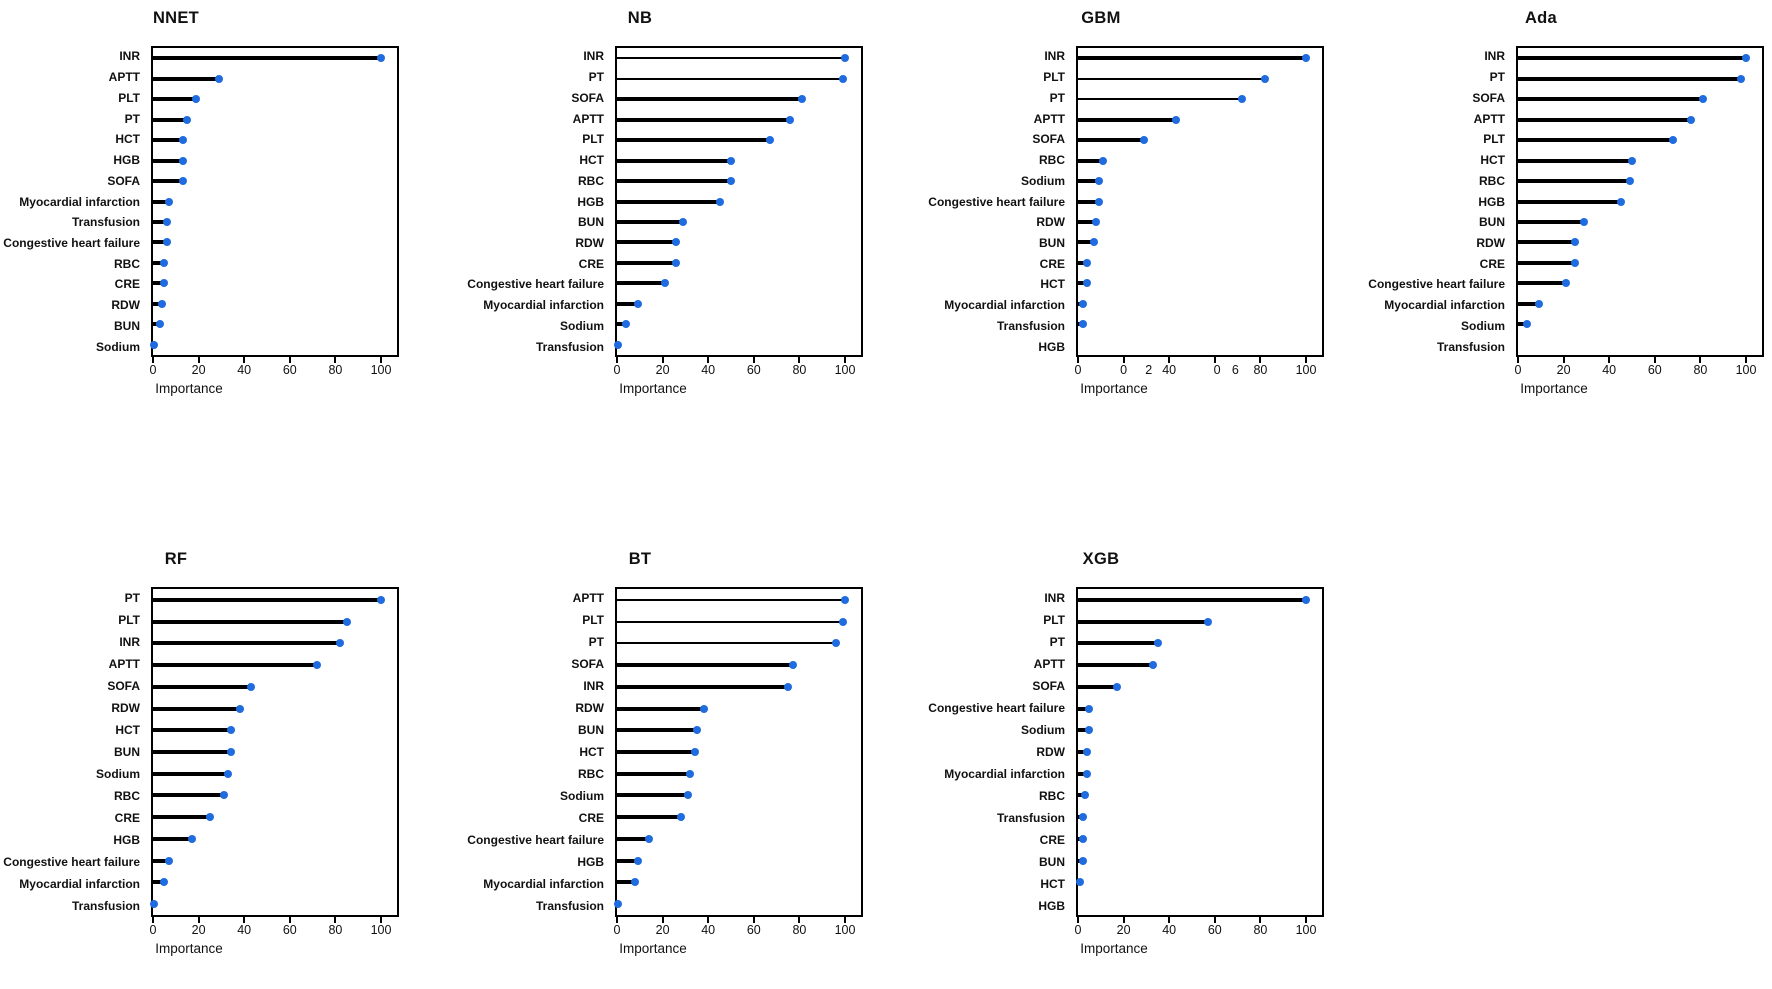 The width and height of the screenshot is (1772, 989). What do you see at coordinates (588, 598) in the screenshot?
I see `y-axis-label: APTT` at bounding box center [588, 598].